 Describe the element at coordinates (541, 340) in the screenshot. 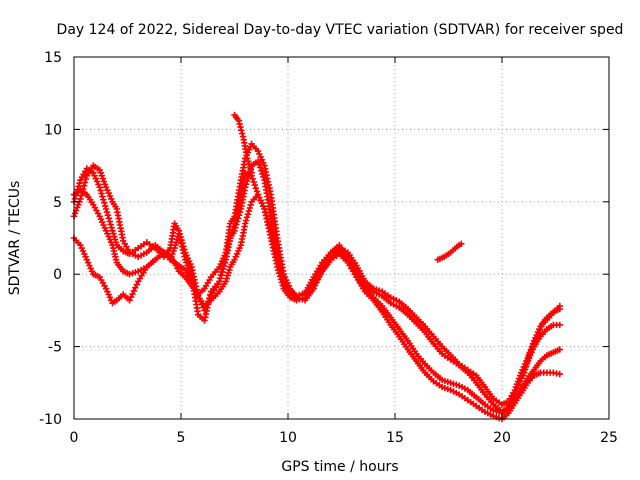

I see `series-fragment-c` at that location.